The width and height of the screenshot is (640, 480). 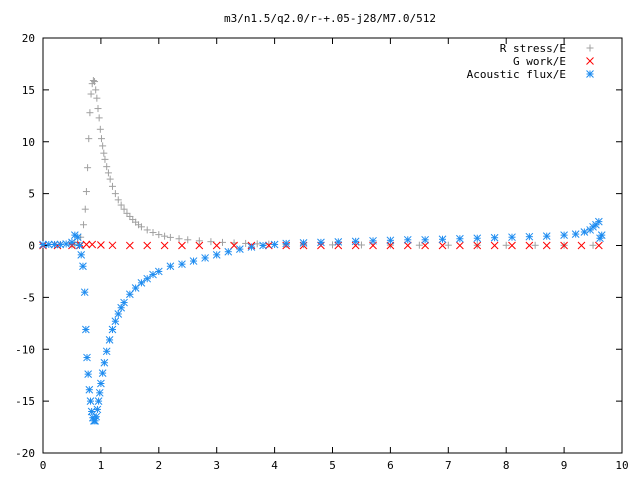 I want to click on legend-label-r-stress: R stress/E, so click(x=533, y=48).